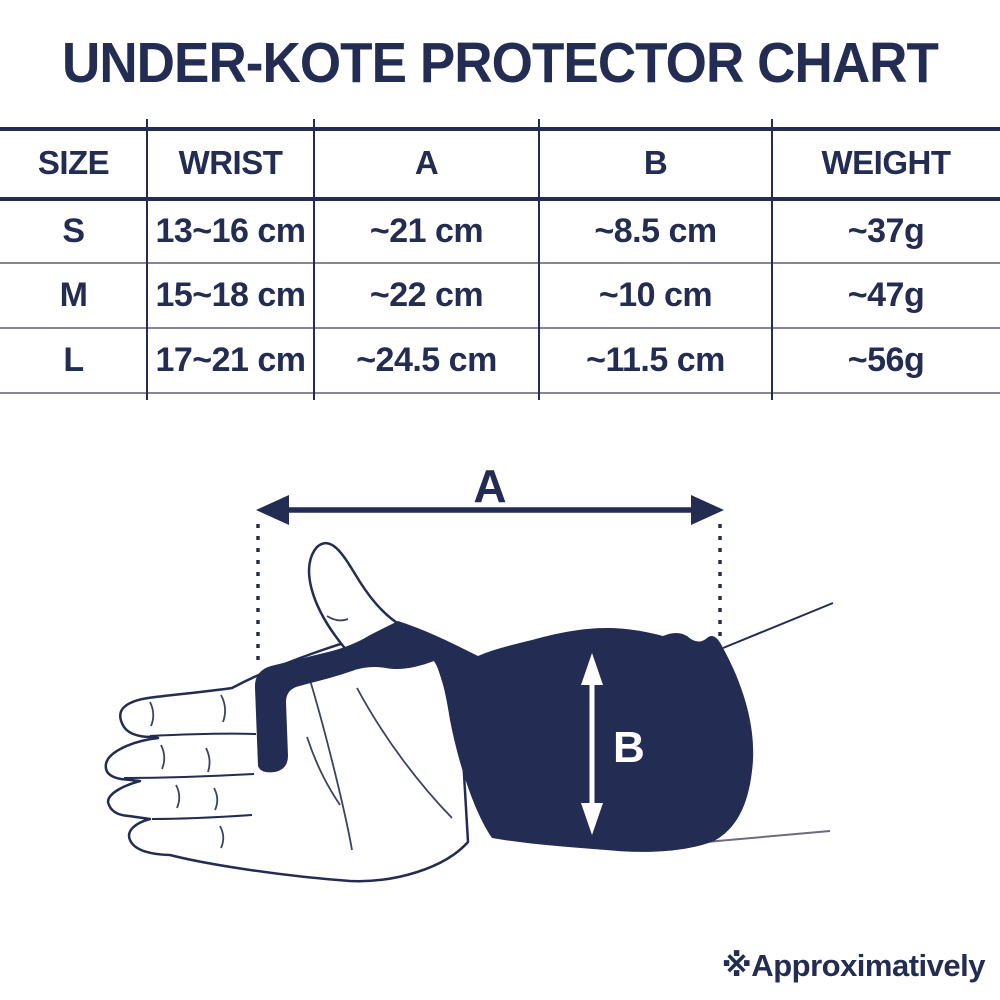 The width and height of the screenshot is (1000, 1000). What do you see at coordinates (592, 819) in the screenshot?
I see `b-arrow-bottom-head` at bounding box center [592, 819].